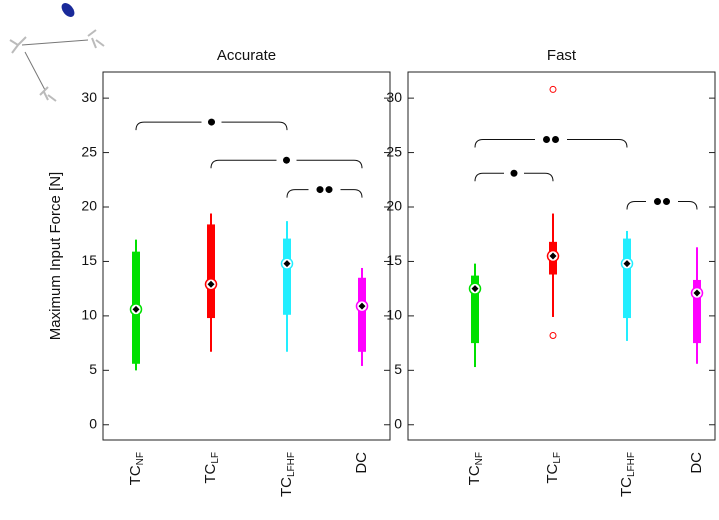 The image size is (719, 520). What do you see at coordinates (55, 256) in the screenshot?
I see `y-axis-label: Maximum Input Force [N]` at bounding box center [55, 256].